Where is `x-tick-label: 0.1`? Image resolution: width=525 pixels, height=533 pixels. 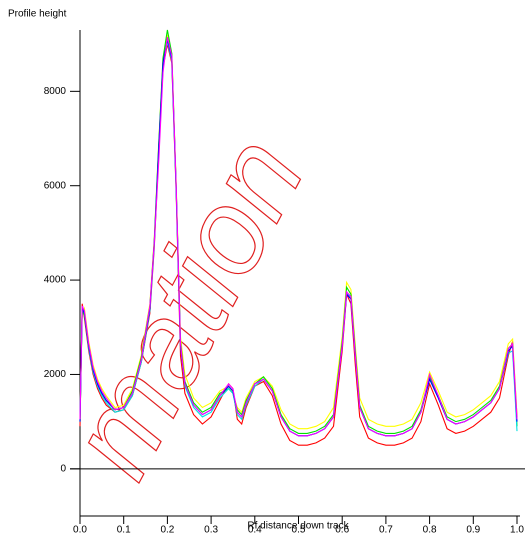 x-tick-label: 0.1 is located at coordinates (124, 529).